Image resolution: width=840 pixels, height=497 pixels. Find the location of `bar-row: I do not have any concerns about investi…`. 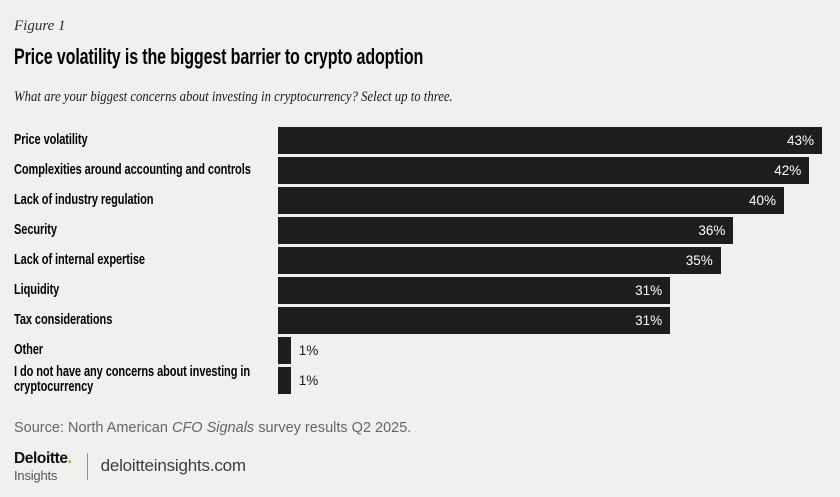

bar-row: I do not have any concerns about investi… is located at coordinates (418, 380).